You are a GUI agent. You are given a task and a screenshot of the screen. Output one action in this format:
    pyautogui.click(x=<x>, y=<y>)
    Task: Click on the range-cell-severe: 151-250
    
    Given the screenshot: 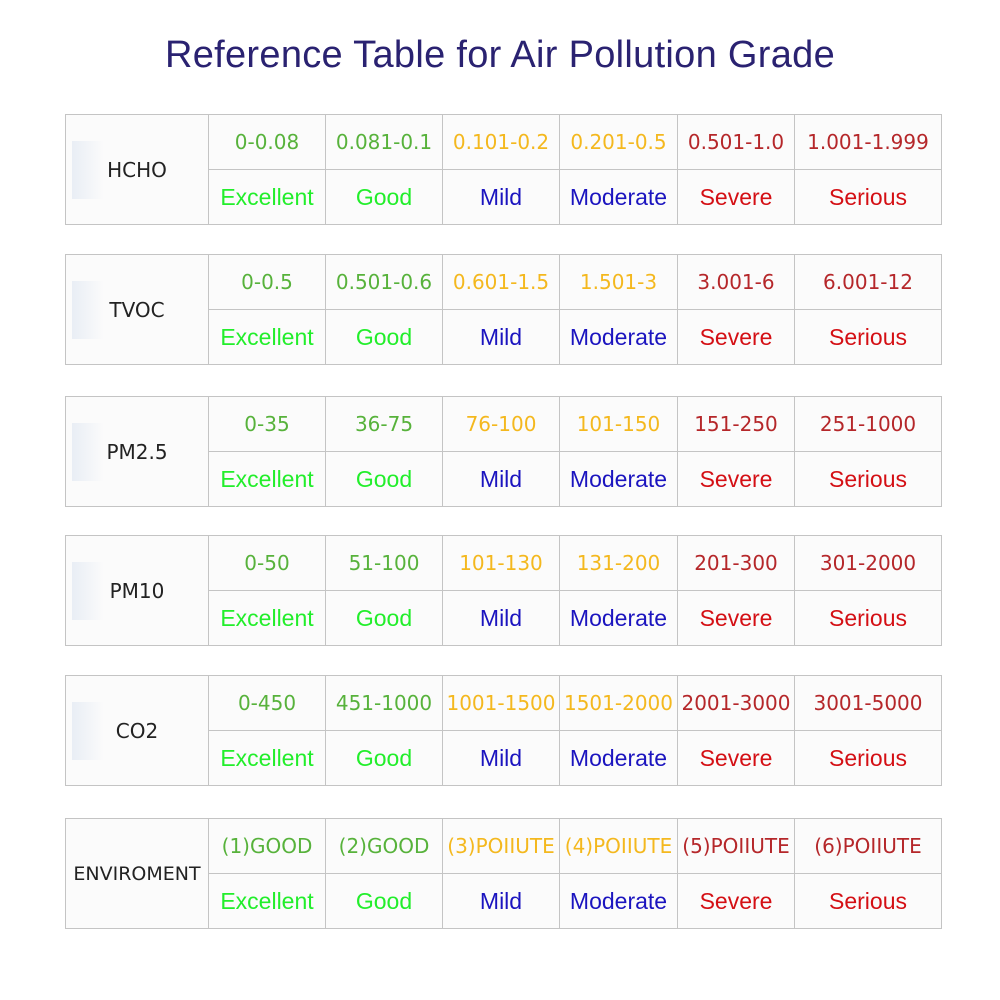 What is the action you would take?
    pyautogui.click(x=736, y=424)
    